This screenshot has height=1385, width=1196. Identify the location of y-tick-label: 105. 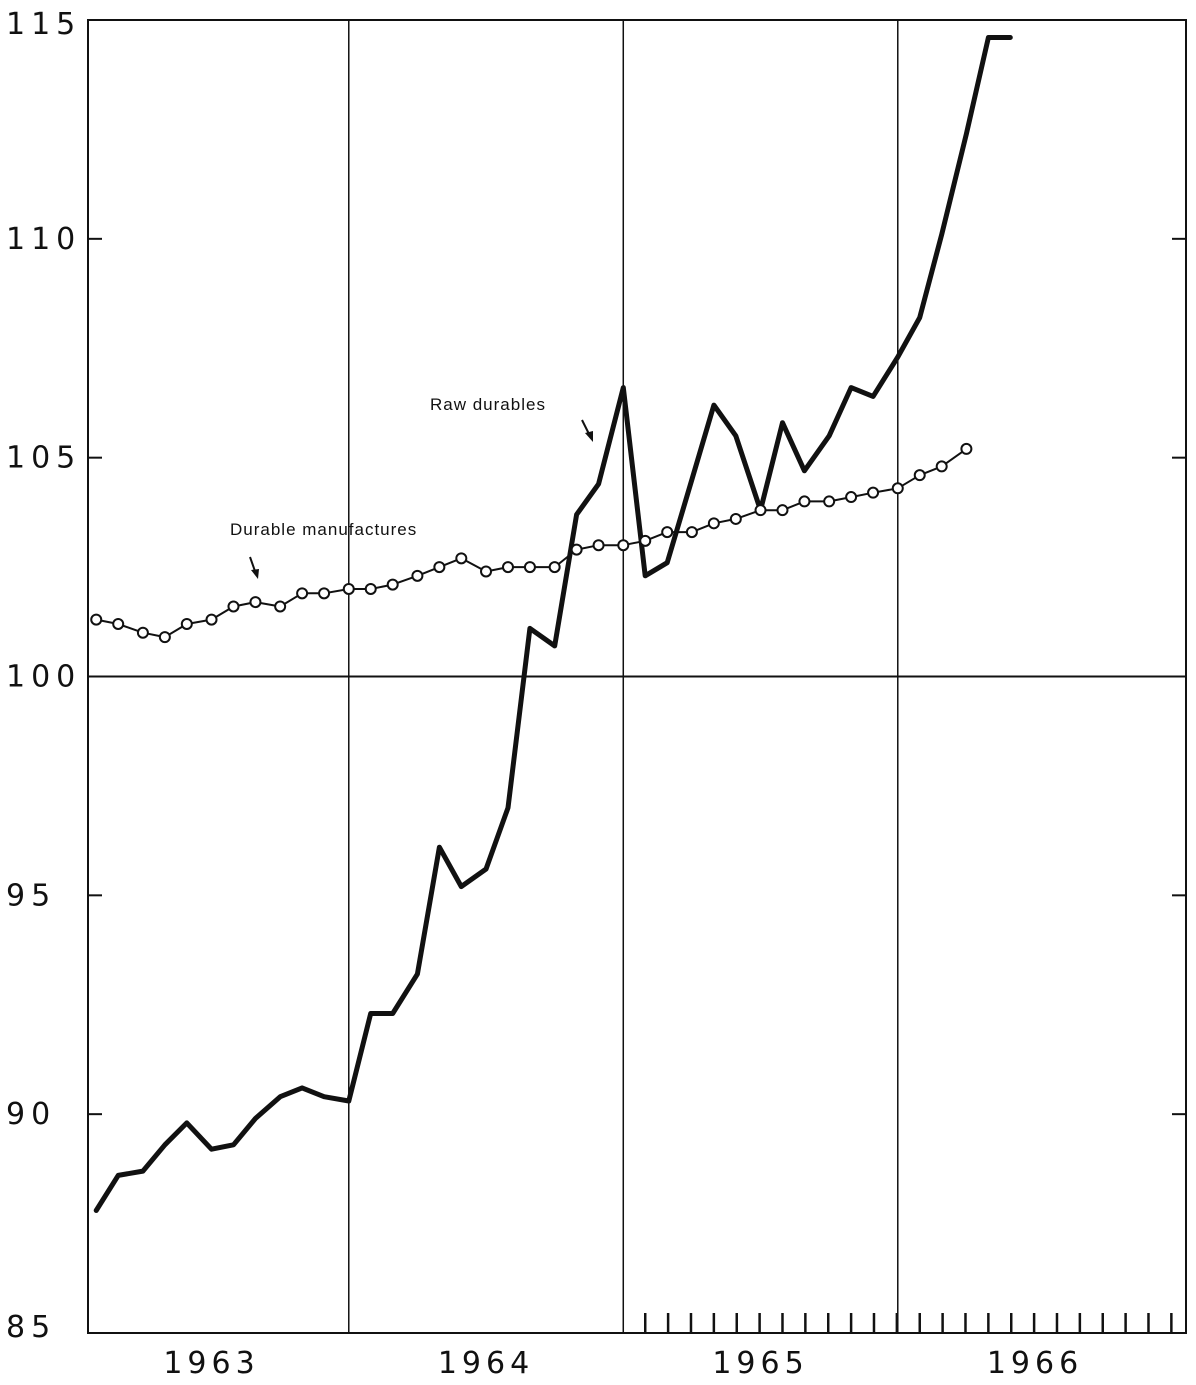
(43, 458).